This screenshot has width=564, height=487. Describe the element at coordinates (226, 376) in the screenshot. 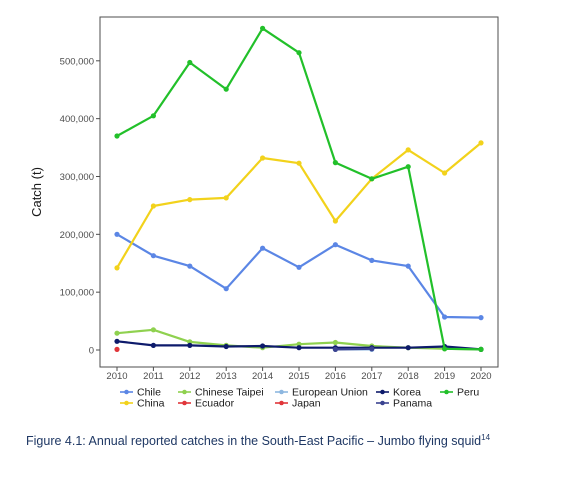

I see `x-tick-label: 2013` at that location.